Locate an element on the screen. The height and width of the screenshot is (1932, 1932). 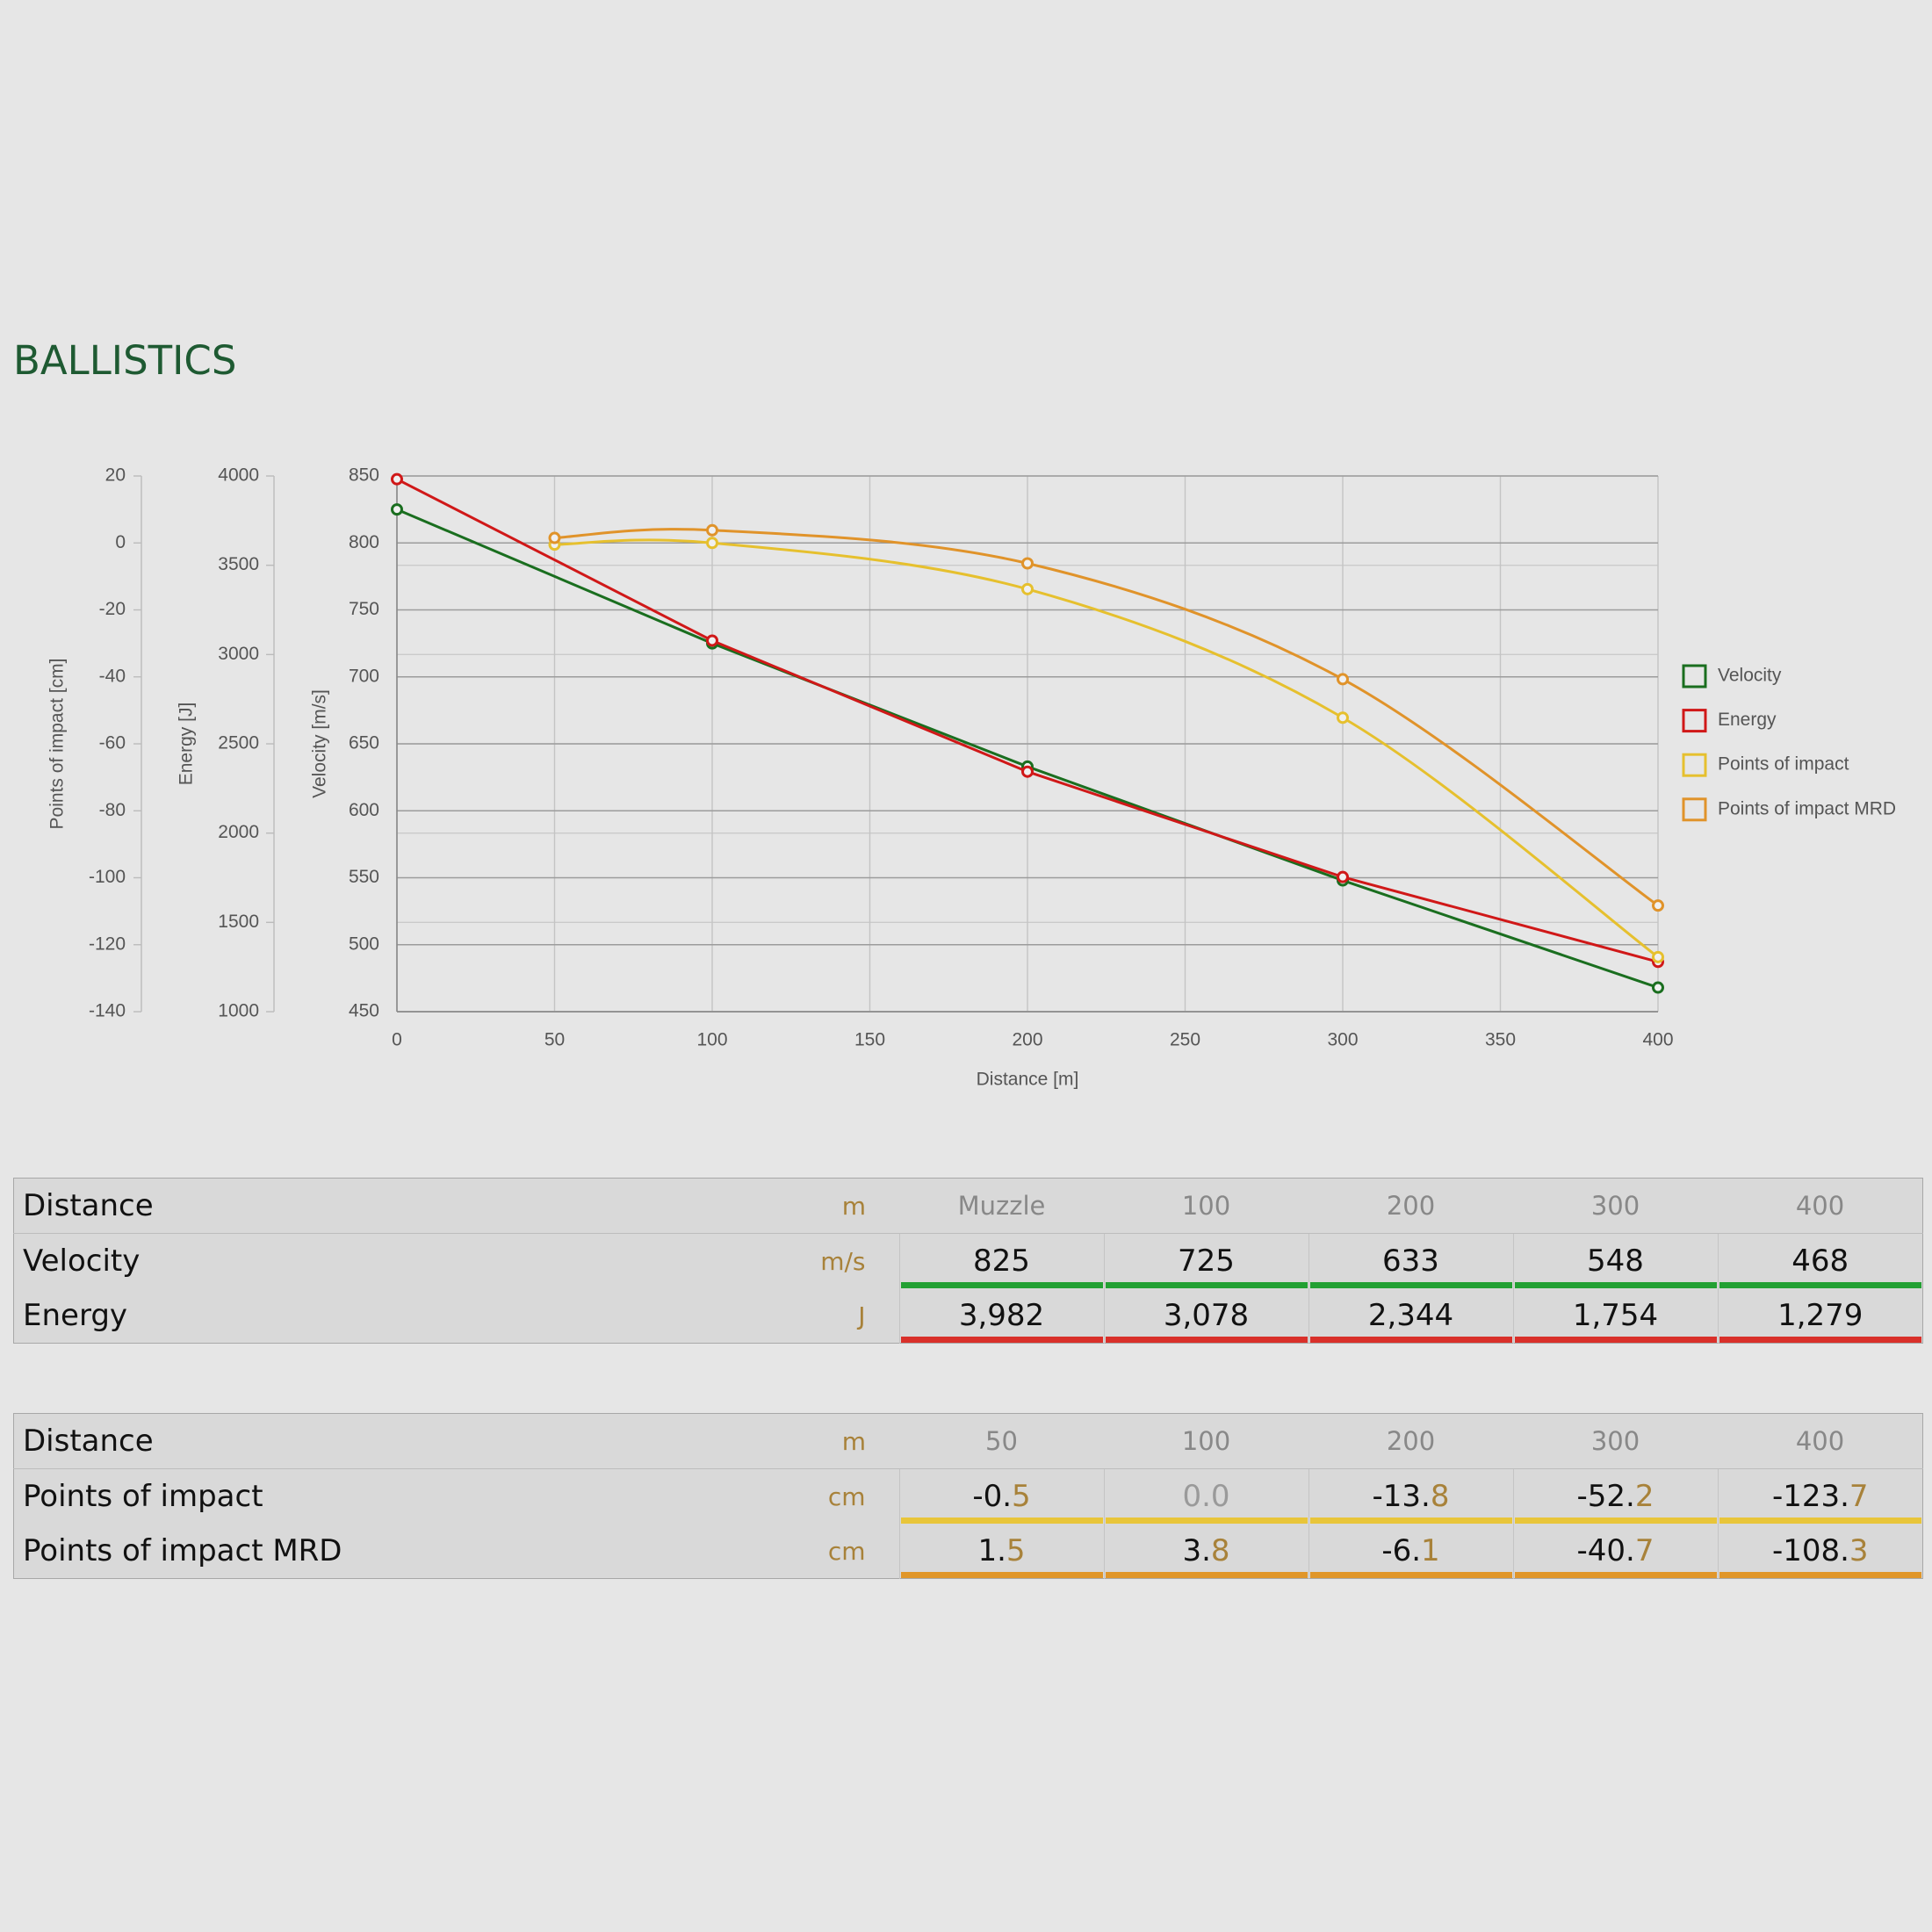
x-tick-label: 50 is located at coordinates (554, 1040).